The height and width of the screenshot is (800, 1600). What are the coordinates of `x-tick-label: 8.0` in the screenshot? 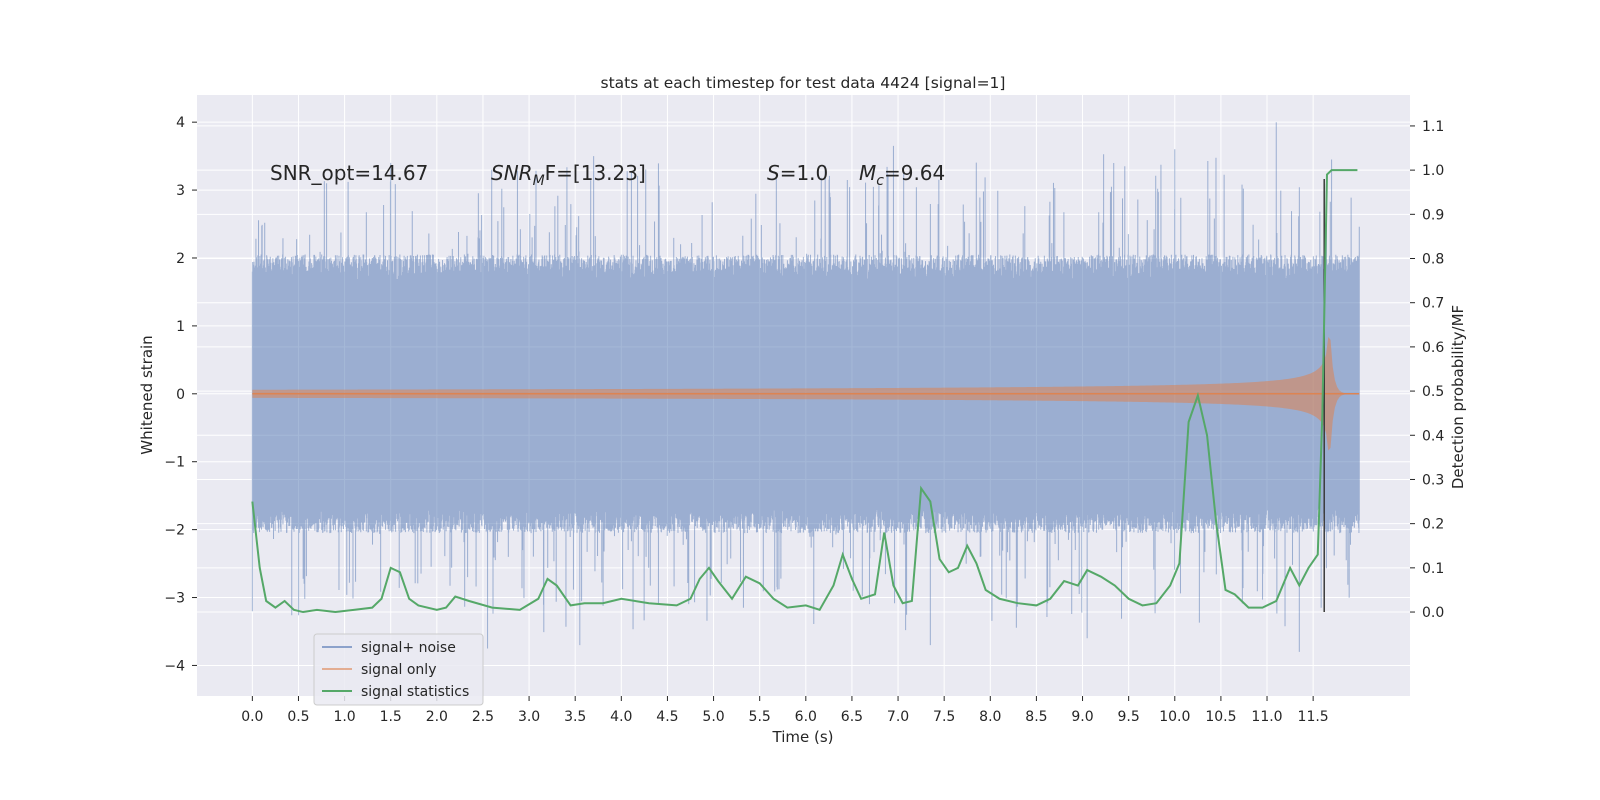 It's located at (990, 717).